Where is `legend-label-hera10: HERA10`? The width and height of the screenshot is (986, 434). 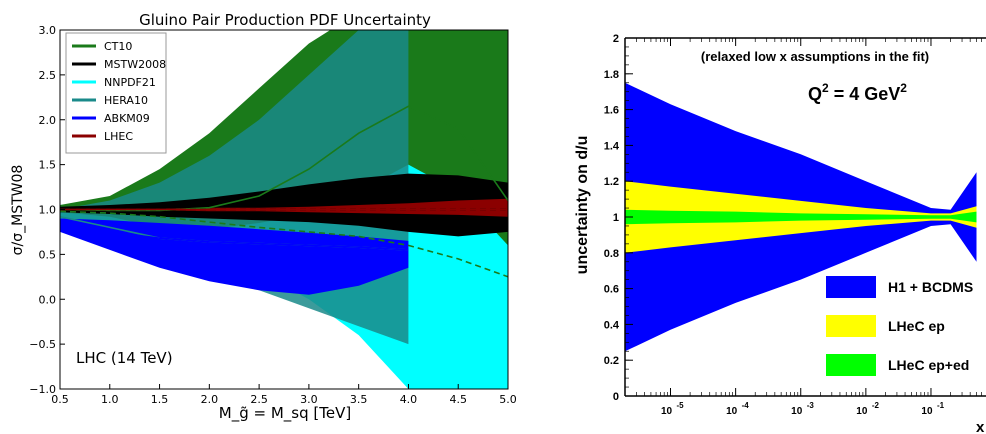
legend-label-hera10: HERA10 is located at coordinates (126, 100).